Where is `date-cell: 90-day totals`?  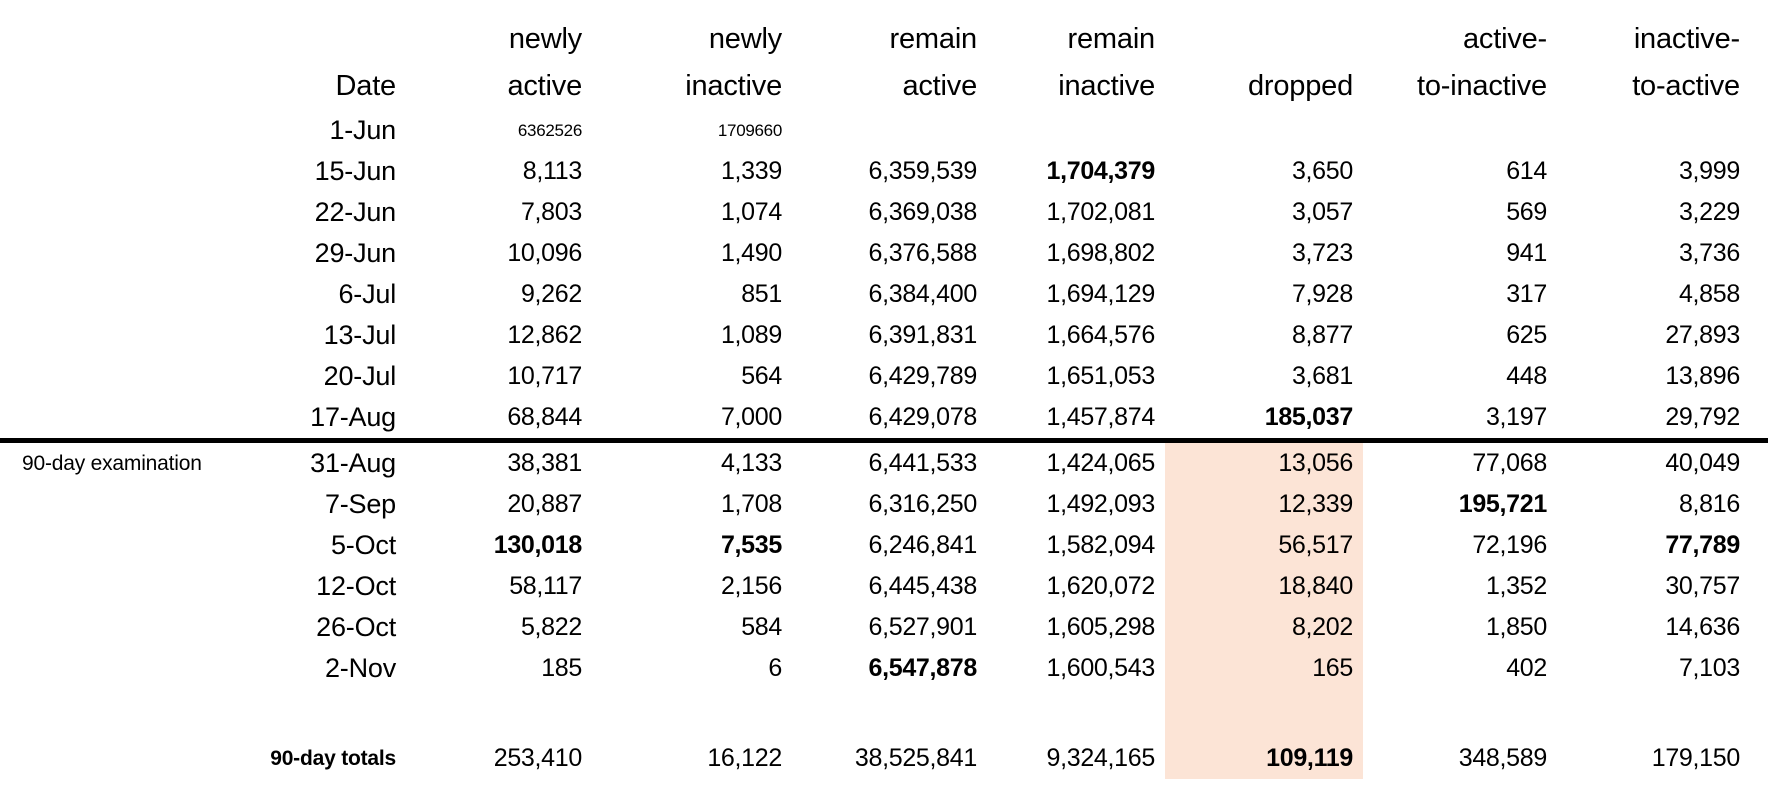
date-cell: 90-day totals is located at coordinates (333, 758).